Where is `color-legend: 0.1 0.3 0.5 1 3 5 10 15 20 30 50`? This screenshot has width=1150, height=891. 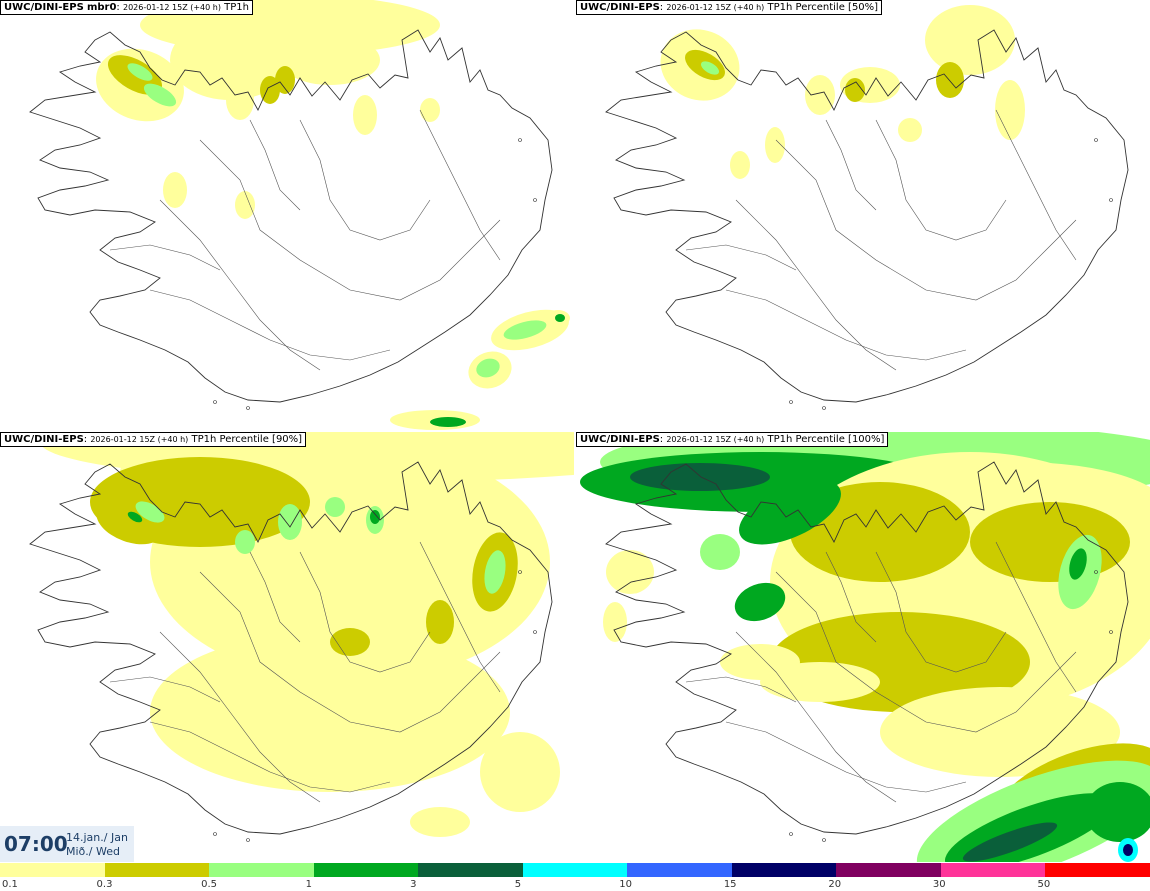
color-legend: 0.1 0.3 0.5 1 3 5 10 15 20 30 50 is located at coordinates (575, 877).